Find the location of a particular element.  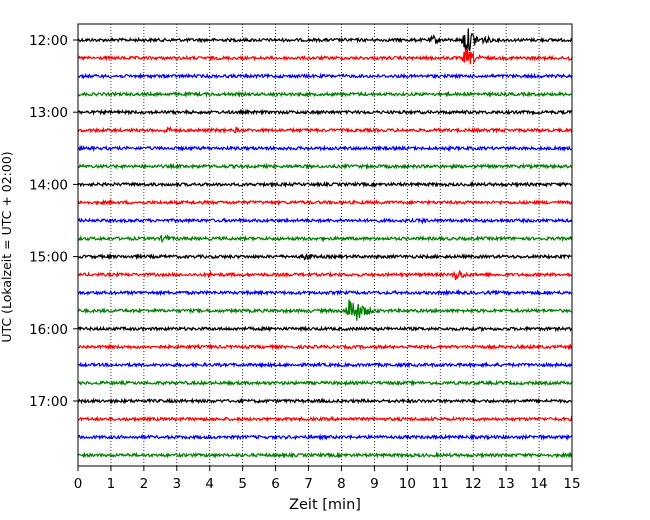

x-tick-label: 3 is located at coordinates (177, 484).